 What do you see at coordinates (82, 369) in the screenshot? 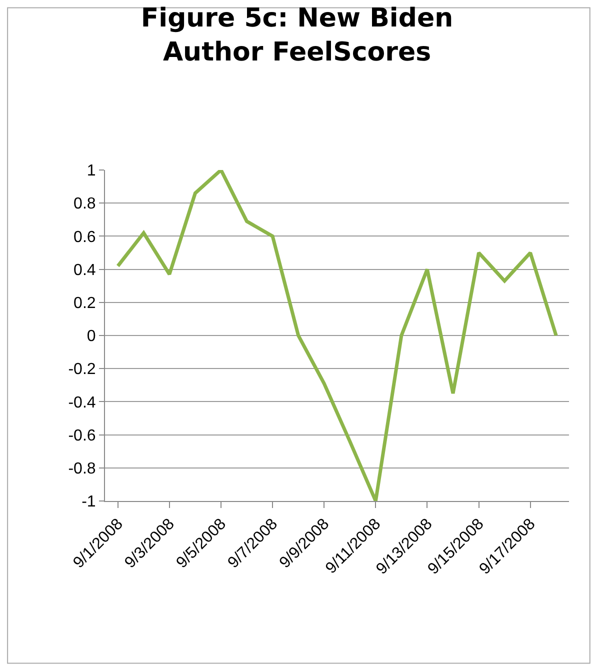
I see `y-tick-label: -0.2` at bounding box center [82, 369].